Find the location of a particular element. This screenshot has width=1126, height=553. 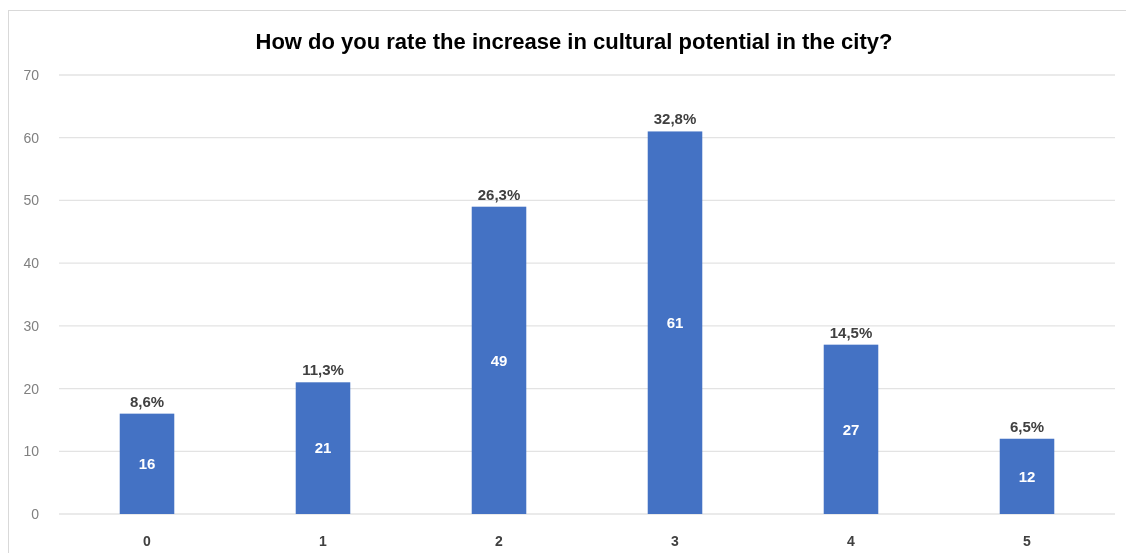

data-label: 21 is located at coordinates (323, 448).